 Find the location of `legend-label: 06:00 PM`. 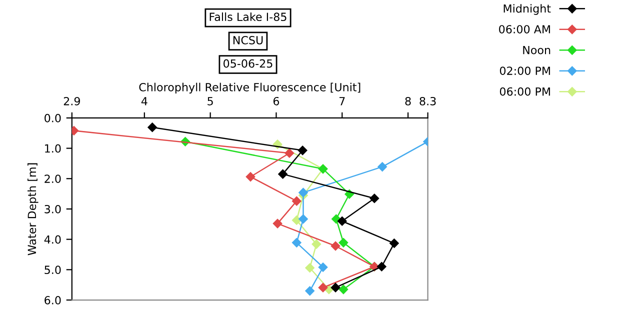

legend-label: 06:00 PM is located at coordinates (525, 91).